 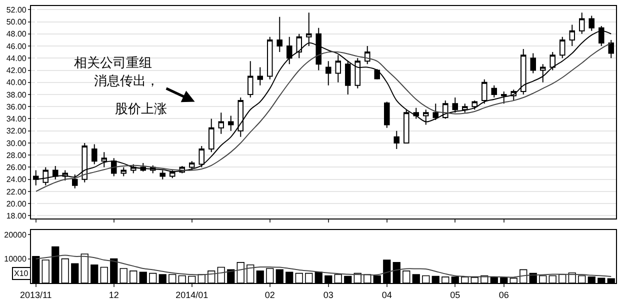 What do you see at coordinates (323, 266) in the screenshot?
I see `line-series` at bounding box center [323, 266].